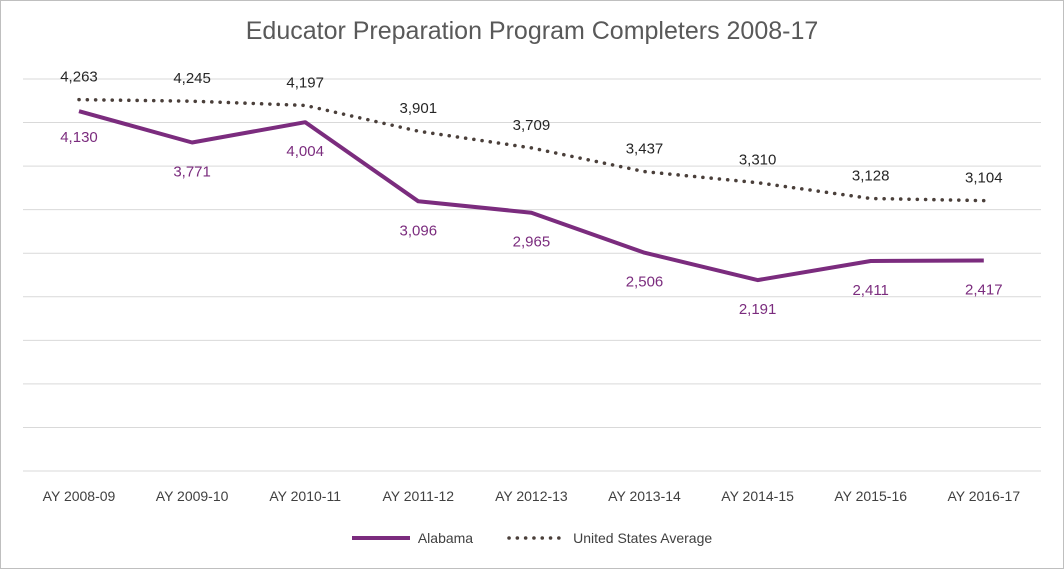 Image resolution: width=1064 pixels, height=569 pixels. I want to click on legend-item-us-average: United States Average, so click(609, 538).